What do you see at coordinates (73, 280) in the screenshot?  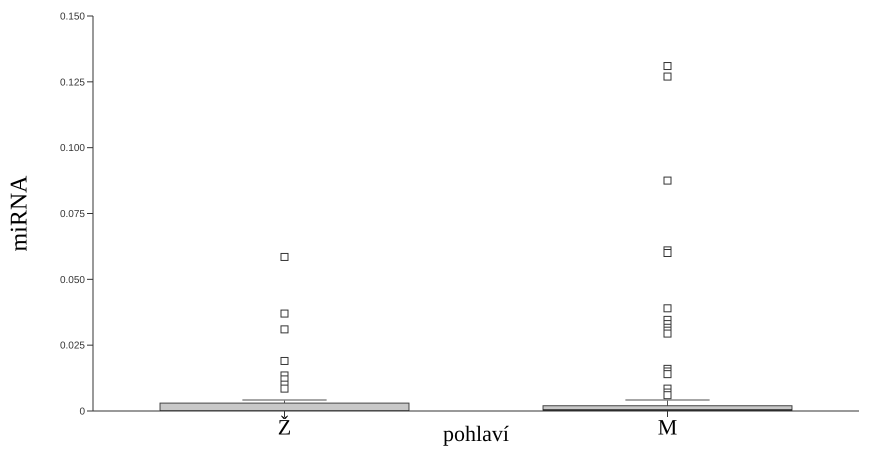 I see `y-tick-label: 0.050` at bounding box center [73, 280].